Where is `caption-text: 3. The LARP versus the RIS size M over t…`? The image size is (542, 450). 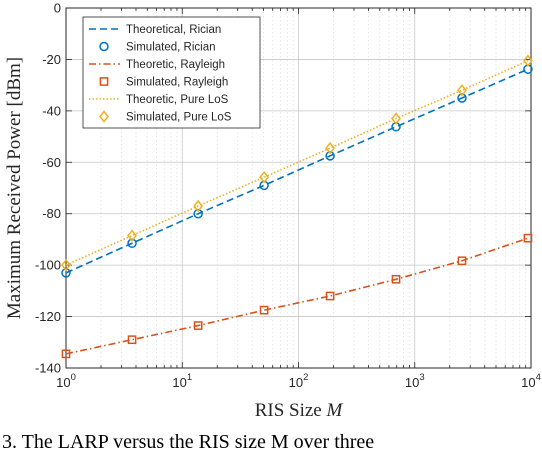
caption-text: 3. The LARP versus the RIS size M over t… is located at coordinates (188, 440).